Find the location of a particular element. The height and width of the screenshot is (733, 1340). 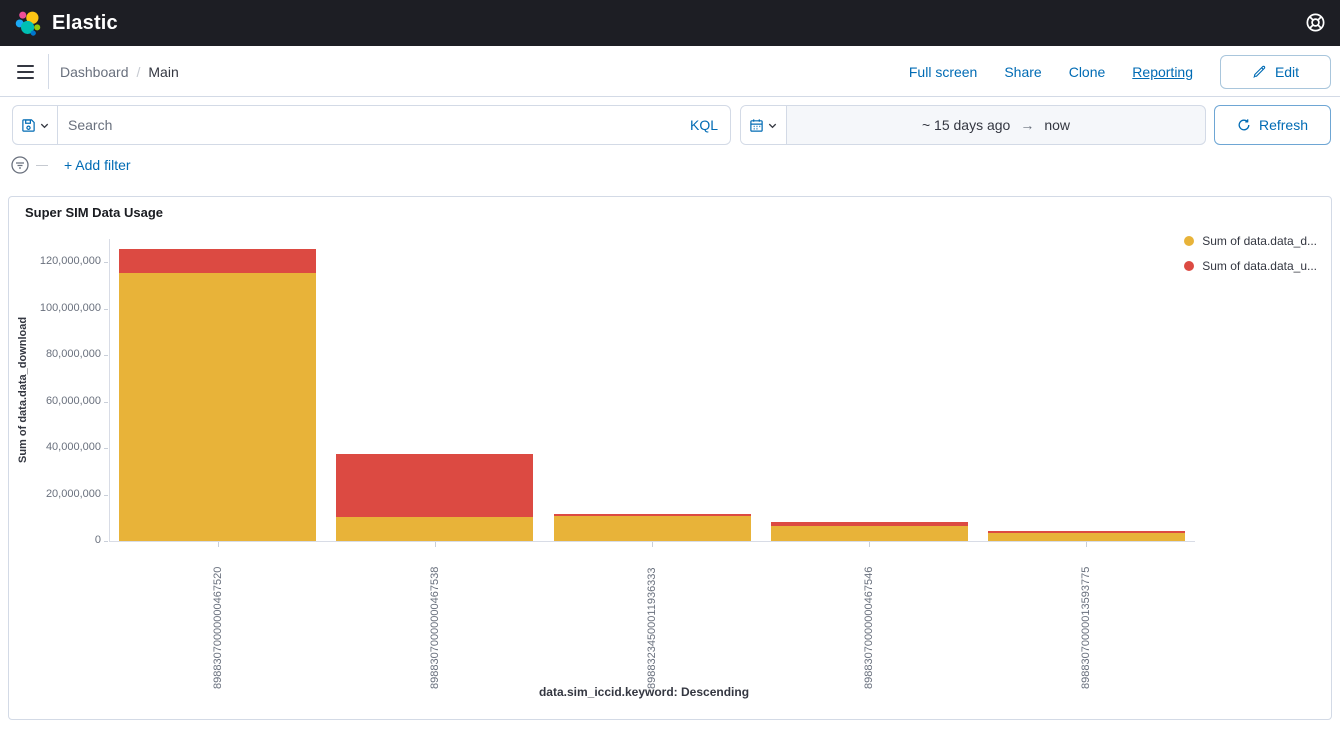

x-tick-label: 89883070000000467538 is located at coordinates (435, 627).